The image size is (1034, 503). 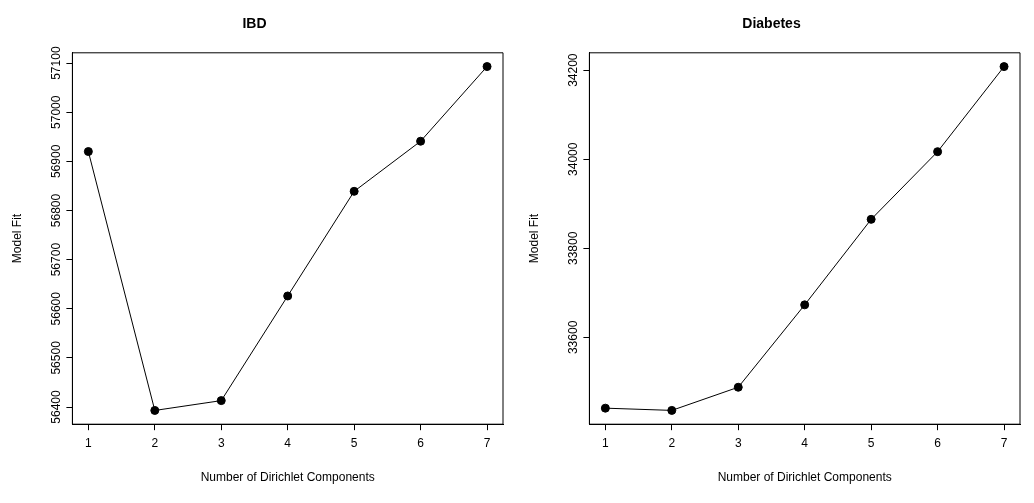 What do you see at coordinates (771, 23) in the screenshot?
I see `chart-title: Diabetes` at bounding box center [771, 23].